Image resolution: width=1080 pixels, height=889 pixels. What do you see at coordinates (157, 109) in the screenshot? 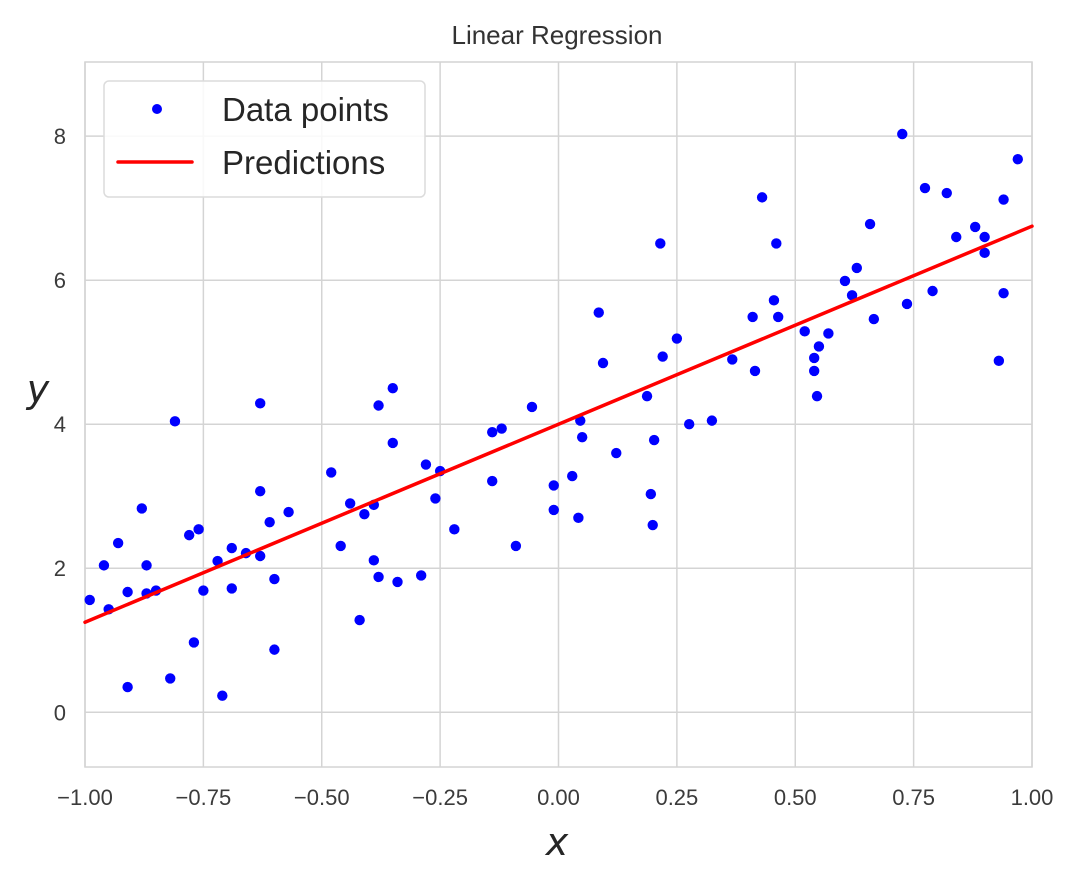
I see `legend-dot-icon` at bounding box center [157, 109].